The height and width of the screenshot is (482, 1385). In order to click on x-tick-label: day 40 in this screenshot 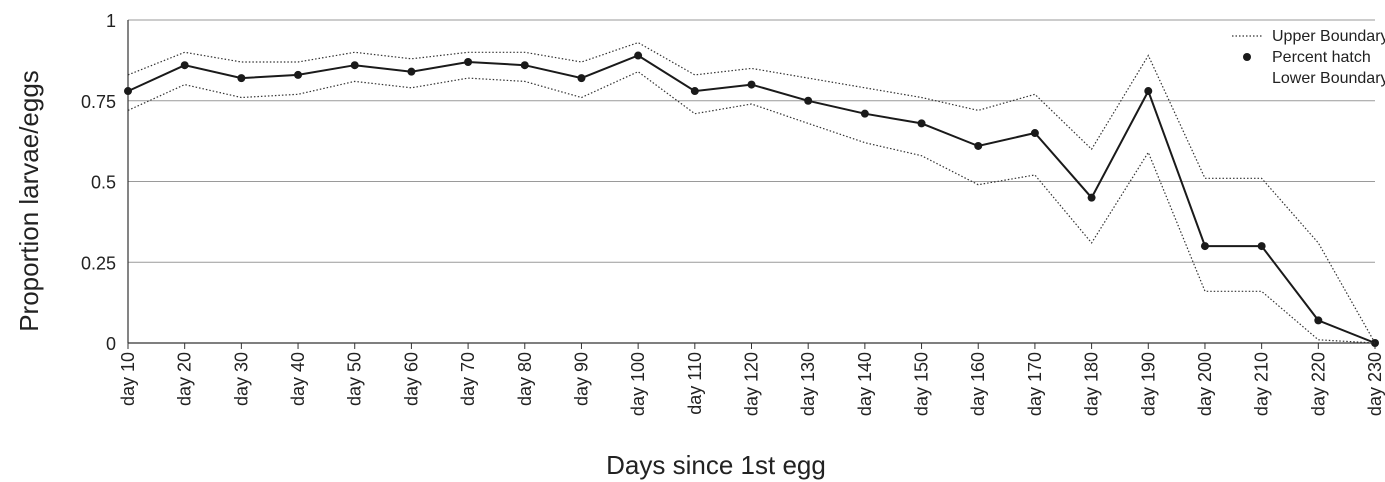, I will do `click(298, 379)`.